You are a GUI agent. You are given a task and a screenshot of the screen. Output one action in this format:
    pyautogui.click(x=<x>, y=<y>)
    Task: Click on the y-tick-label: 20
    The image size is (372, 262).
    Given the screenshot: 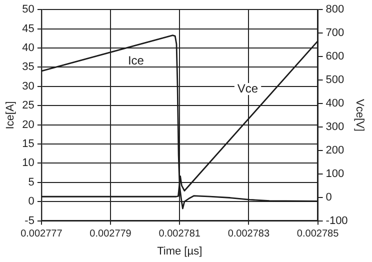 What is the action you would take?
    pyautogui.click(x=28, y=124)
    